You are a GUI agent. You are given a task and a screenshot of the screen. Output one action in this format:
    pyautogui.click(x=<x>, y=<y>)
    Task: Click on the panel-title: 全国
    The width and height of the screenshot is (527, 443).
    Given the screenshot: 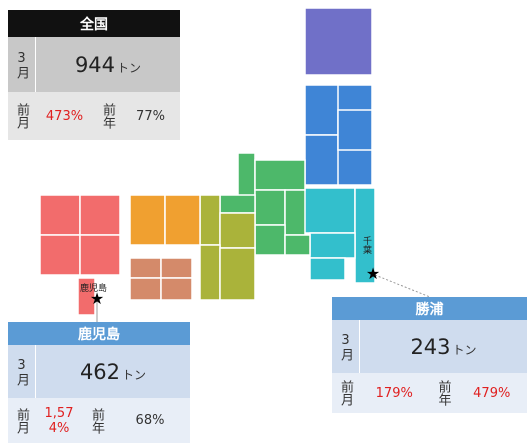 What is the action you would take?
    pyautogui.click(x=94, y=23)
    